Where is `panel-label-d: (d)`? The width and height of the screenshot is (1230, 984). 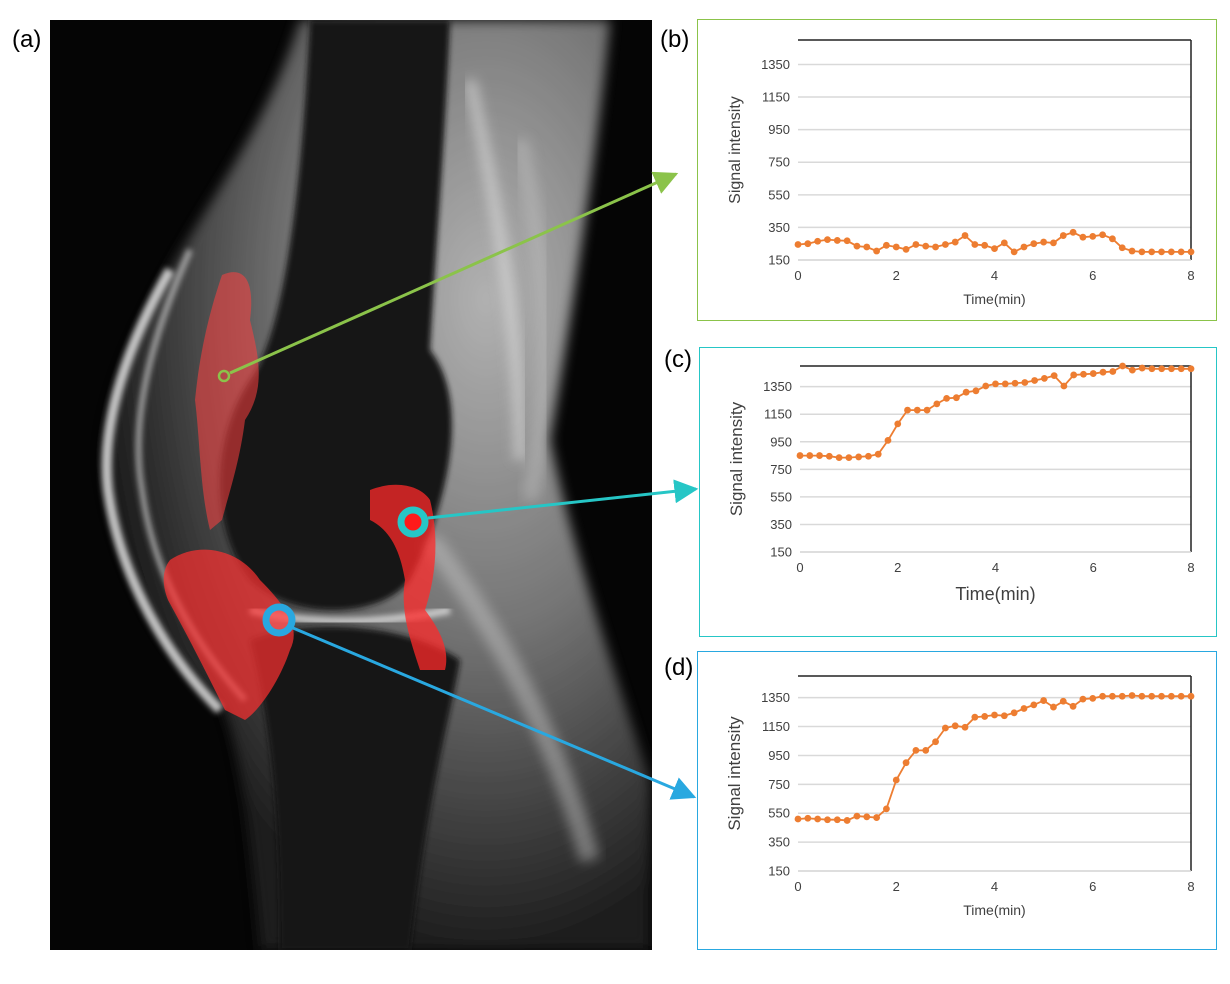
panel-label-d: (d) is located at coordinates (679, 667).